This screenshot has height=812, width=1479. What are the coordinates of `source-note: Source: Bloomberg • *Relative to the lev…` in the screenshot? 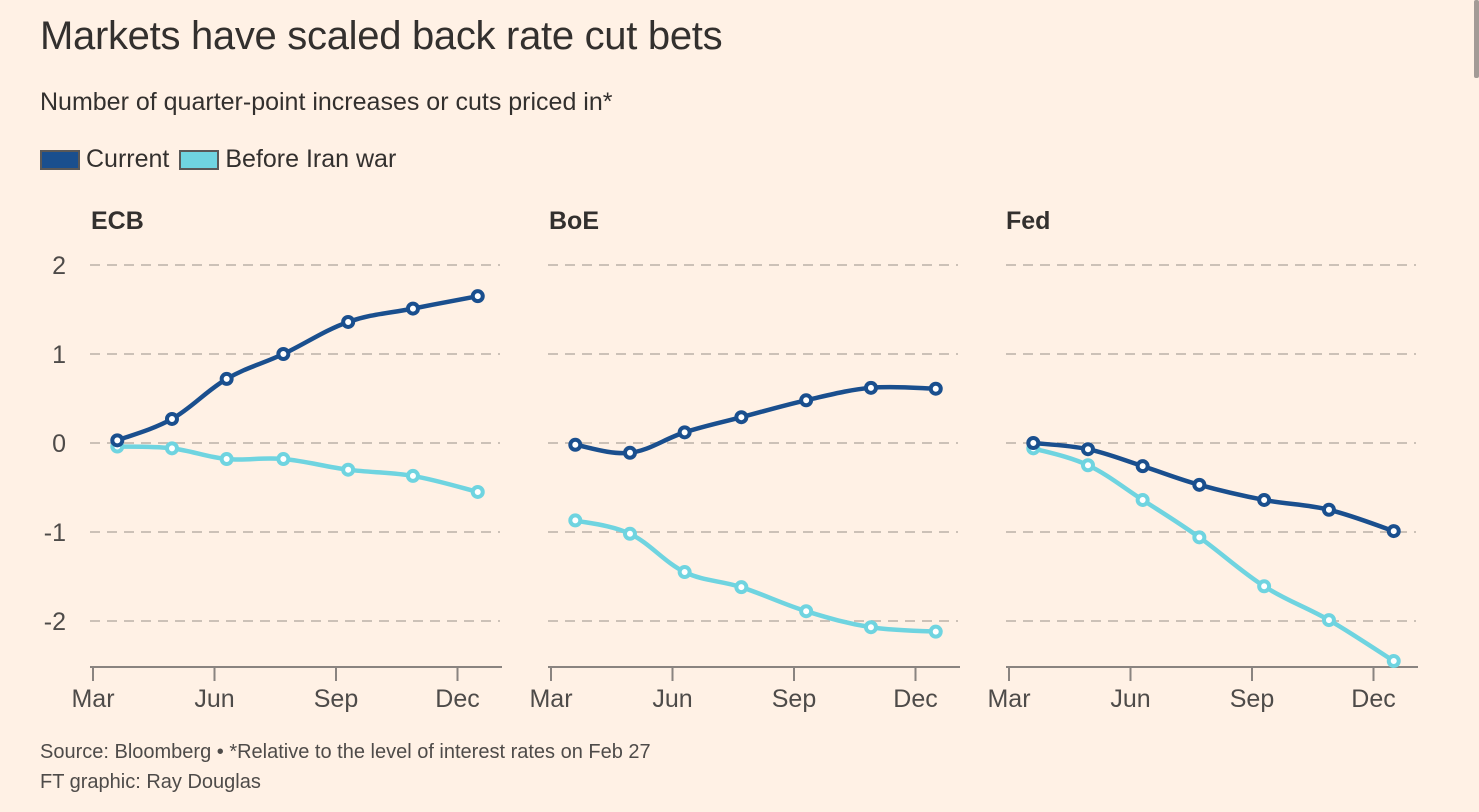 It's located at (345, 752).